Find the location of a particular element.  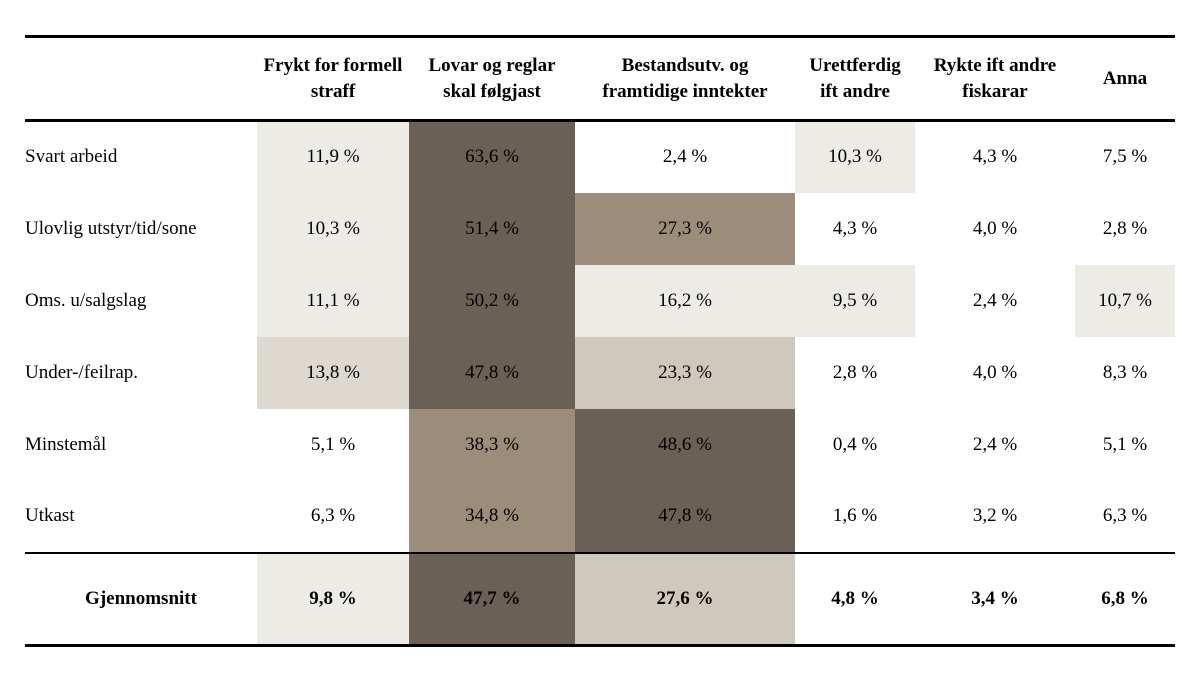

value-cell: 11,1 % is located at coordinates (333, 300).